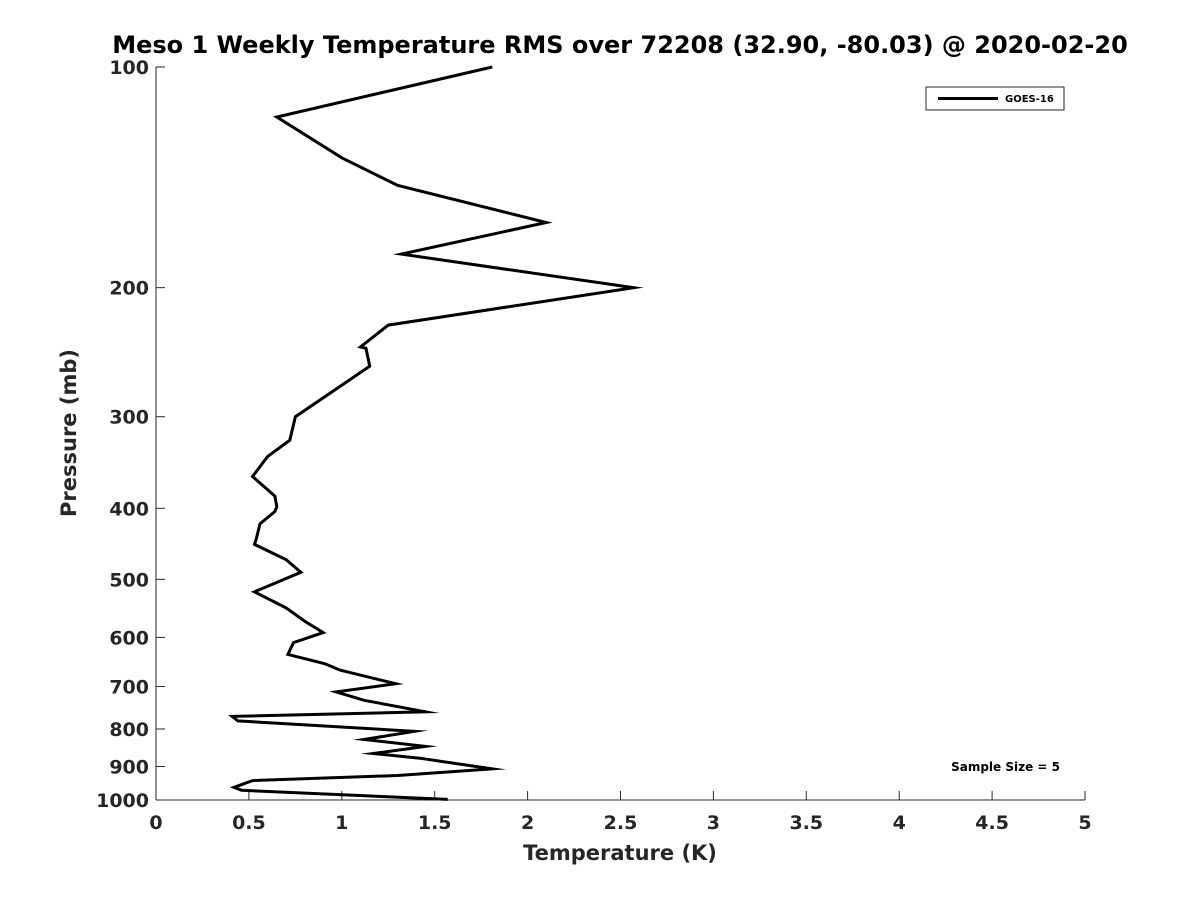 Image resolution: width=1200 pixels, height=900 pixels. I want to click on x-ticks: 0 0.5 1 1.5 2 2.5 3 3.5 4 4.5 5, so click(620, 812).